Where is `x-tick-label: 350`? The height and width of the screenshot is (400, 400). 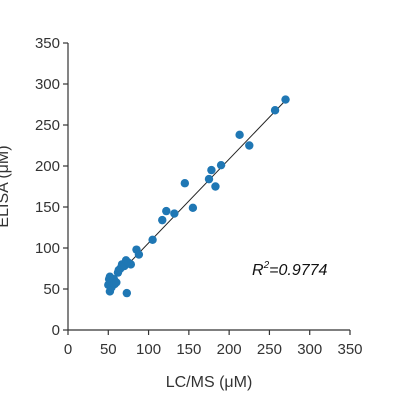 x-tick-label: 350 is located at coordinates (349, 349).